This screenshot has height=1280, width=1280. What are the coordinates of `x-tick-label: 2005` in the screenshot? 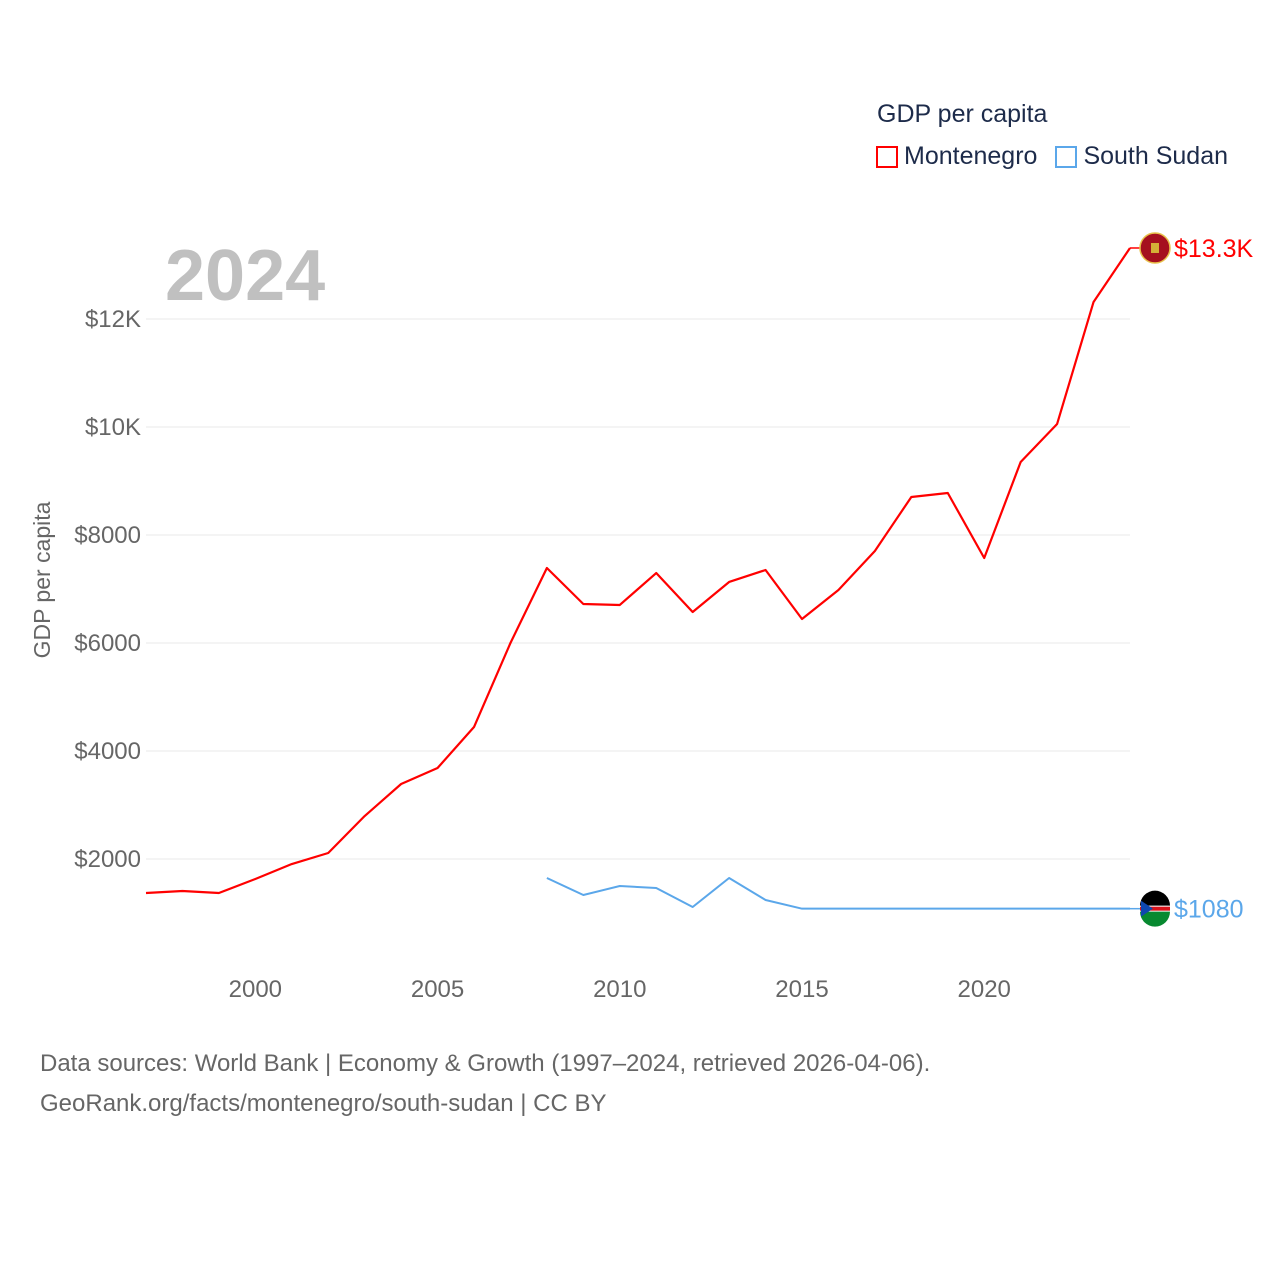 It's located at (437, 989).